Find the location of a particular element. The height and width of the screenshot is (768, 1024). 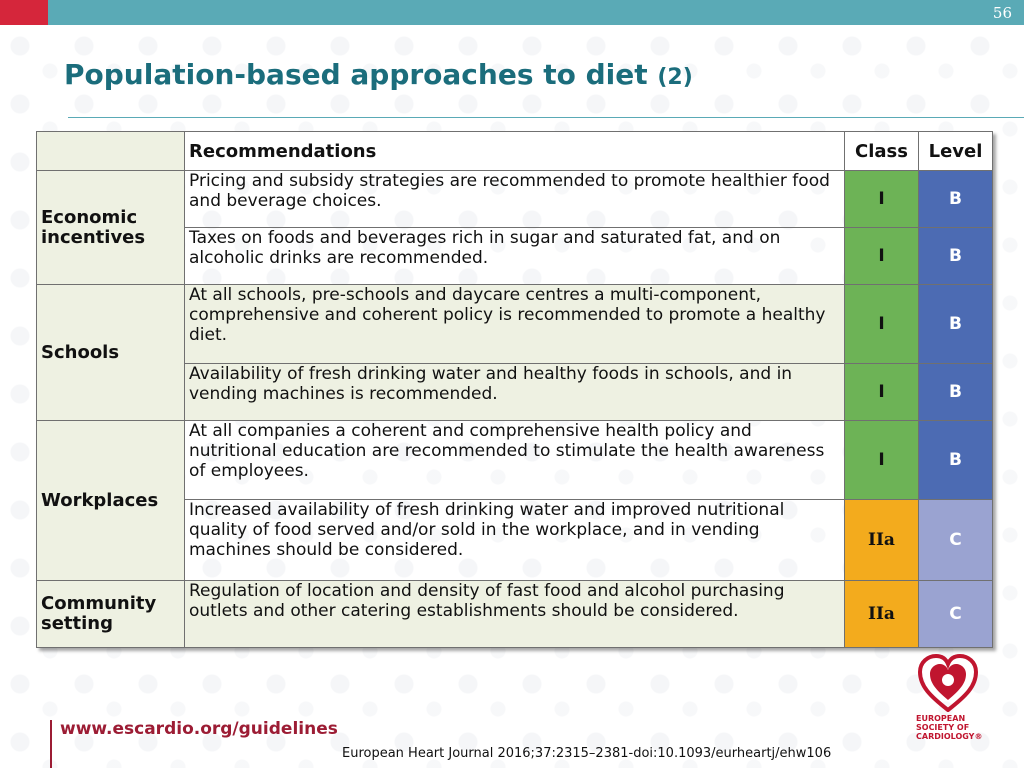

table-header-row: Recommendations Class Level is located at coordinates (514, 151).